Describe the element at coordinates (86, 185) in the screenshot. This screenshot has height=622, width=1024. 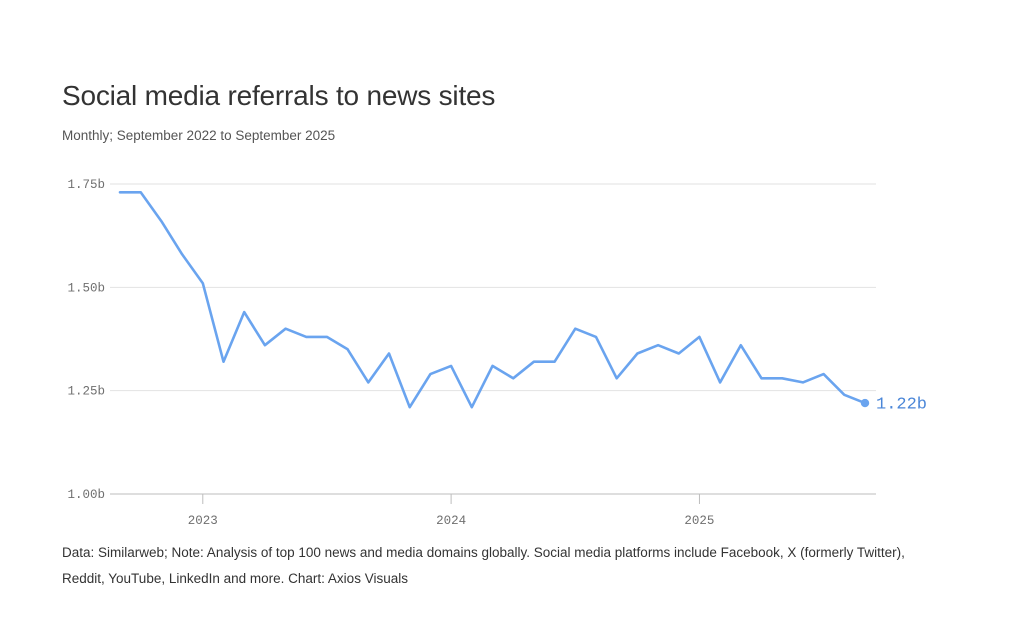
I see `y-tick-label: 1.75b` at that location.